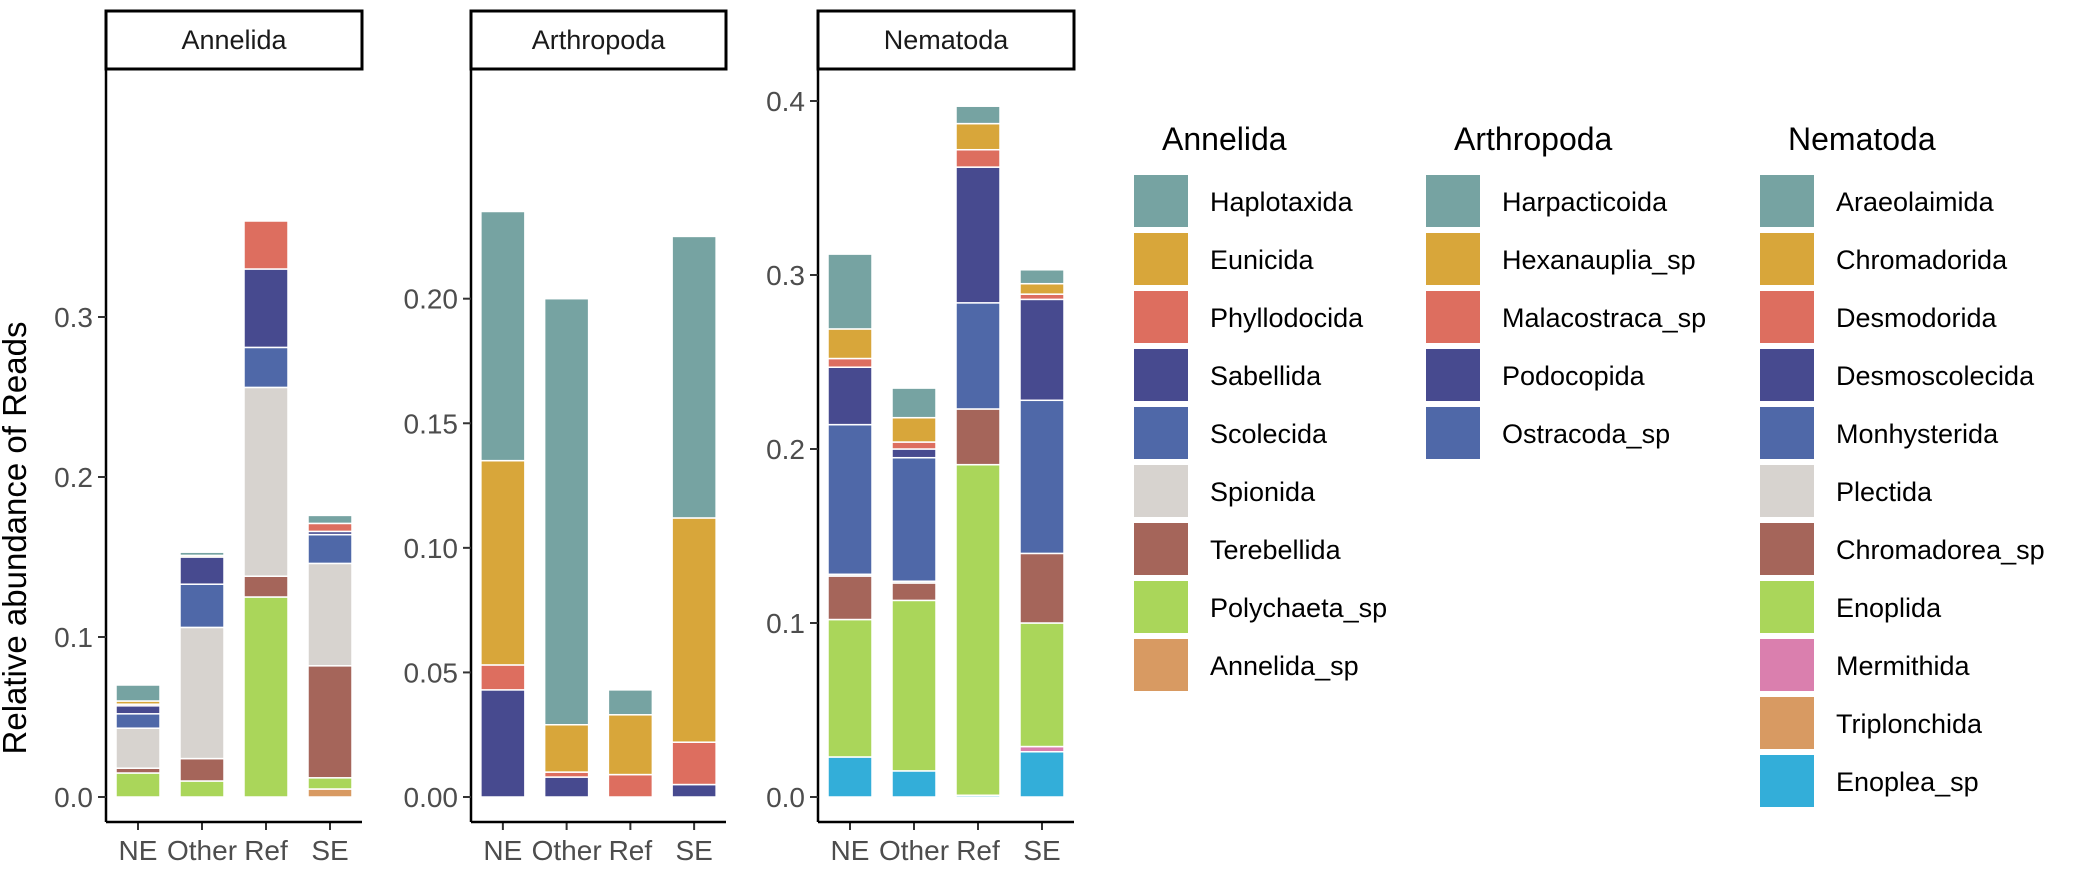  I want to click on x-tick-label-arthropoda-ref: Ref, so click(631, 850).